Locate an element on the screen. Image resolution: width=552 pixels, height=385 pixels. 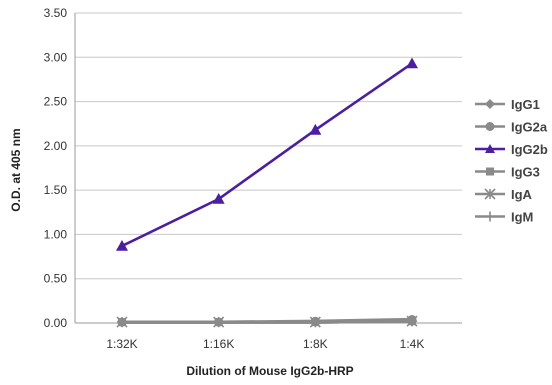
legend-item-IgG2a: IgG2a is located at coordinates (511, 127).